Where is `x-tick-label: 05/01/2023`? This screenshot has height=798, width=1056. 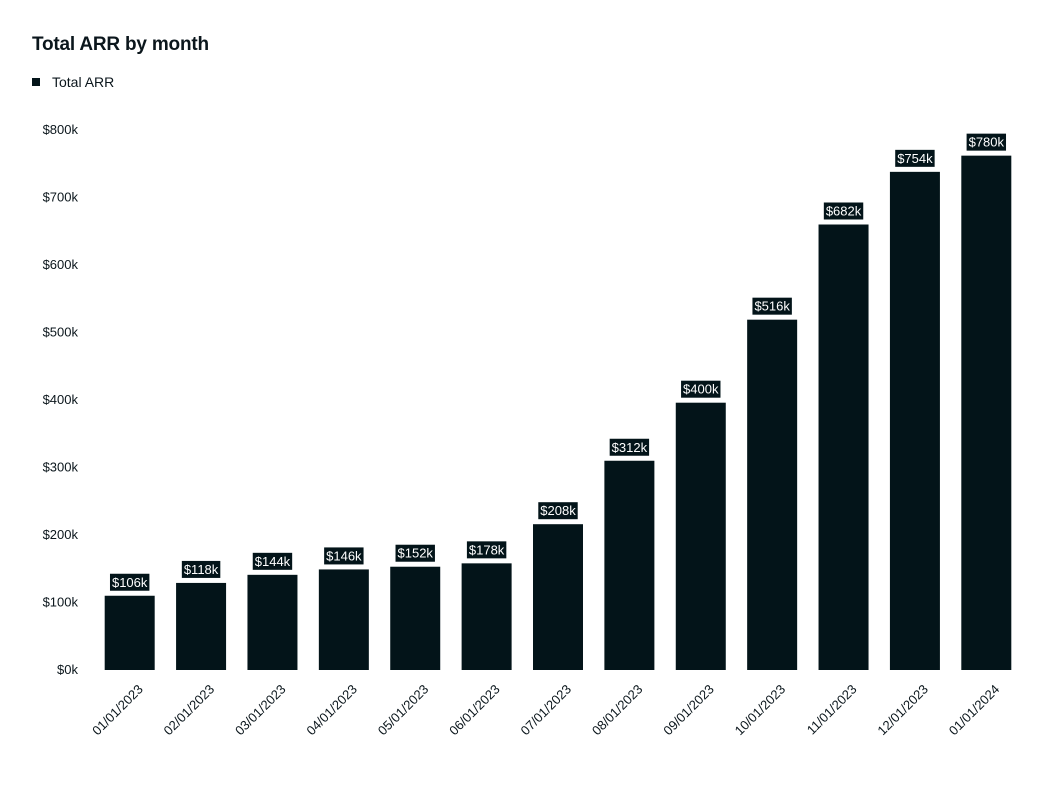
x-tick-label: 05/01/2023 is located at coordinates (403, 710).